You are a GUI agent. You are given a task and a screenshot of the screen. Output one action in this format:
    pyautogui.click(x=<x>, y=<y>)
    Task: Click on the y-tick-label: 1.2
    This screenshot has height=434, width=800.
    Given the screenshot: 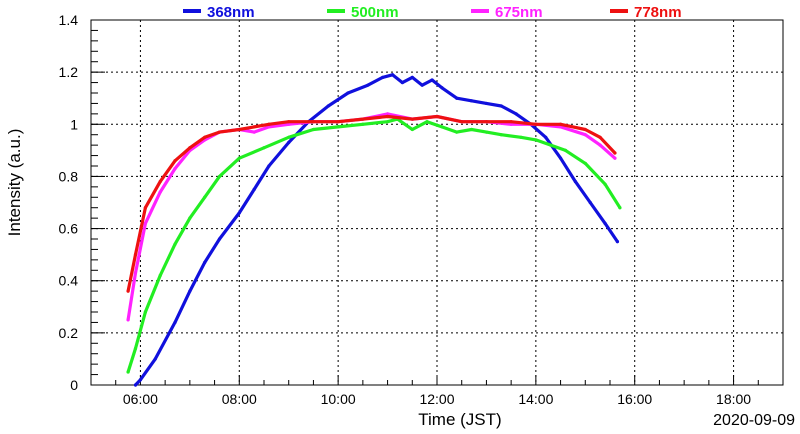 What is the action you would take?
    pyautogui.click(x=69, y=72)
    